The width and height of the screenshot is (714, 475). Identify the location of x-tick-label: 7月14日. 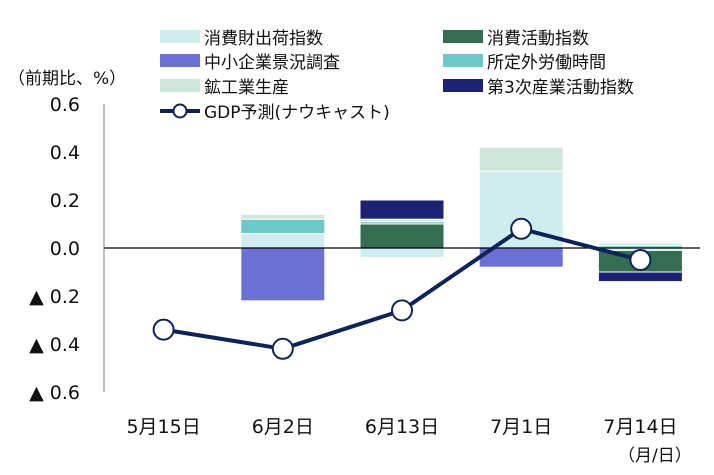
(640, 427).